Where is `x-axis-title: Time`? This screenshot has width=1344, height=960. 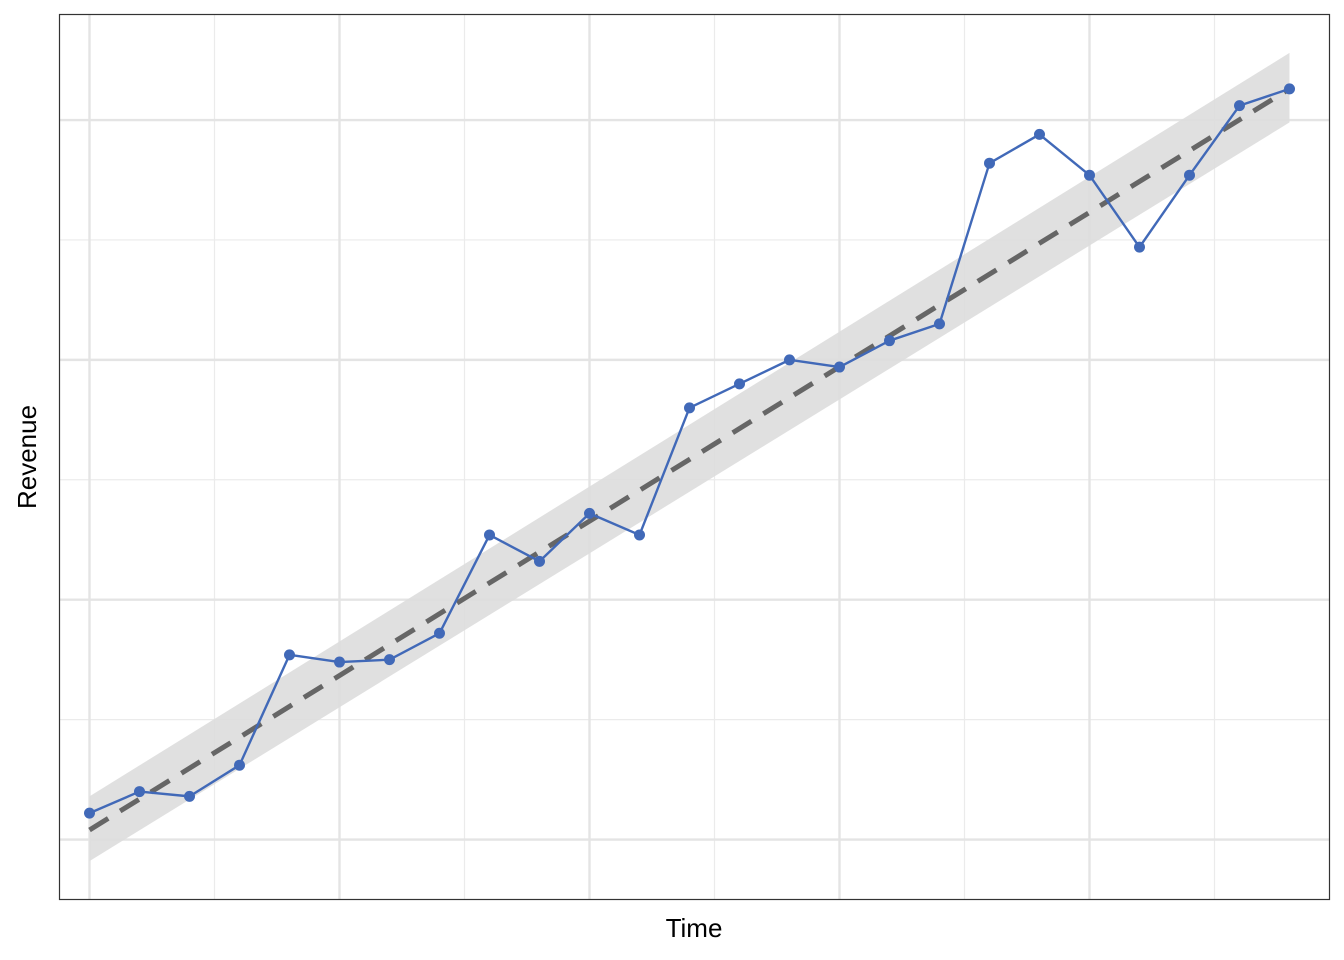 x-axis-title: Time is located at coordinates (694, 928).